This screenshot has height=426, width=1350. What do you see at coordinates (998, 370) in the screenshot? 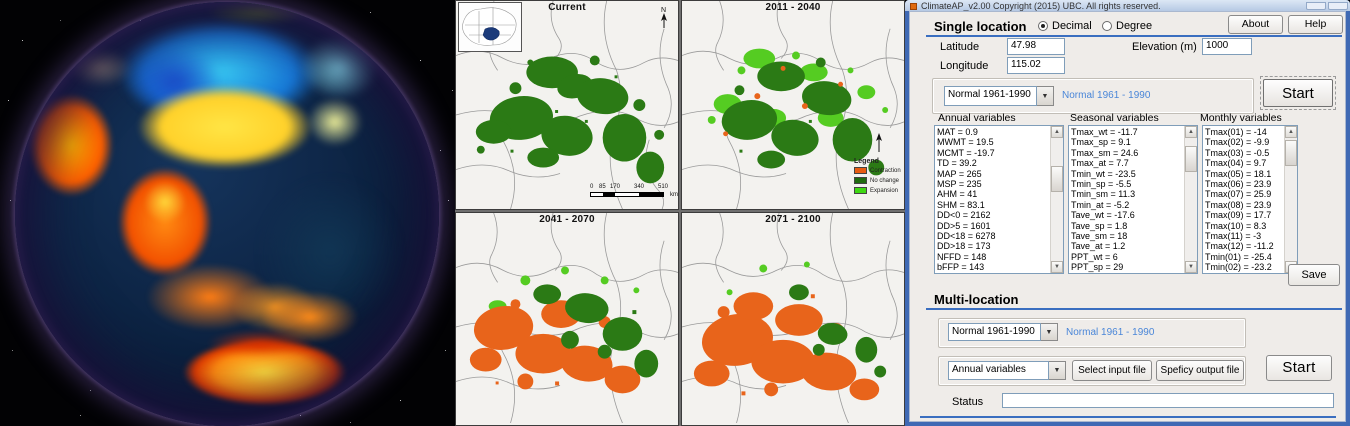
I see `variables-combobox-value: Annual variables` at bounding box center [998, 370].